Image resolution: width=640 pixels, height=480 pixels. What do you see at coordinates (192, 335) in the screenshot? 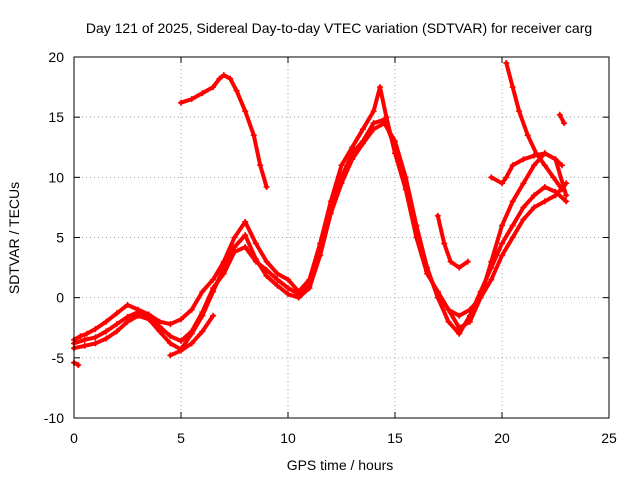
I see `series-track-j` at bounding box center [192, 335].